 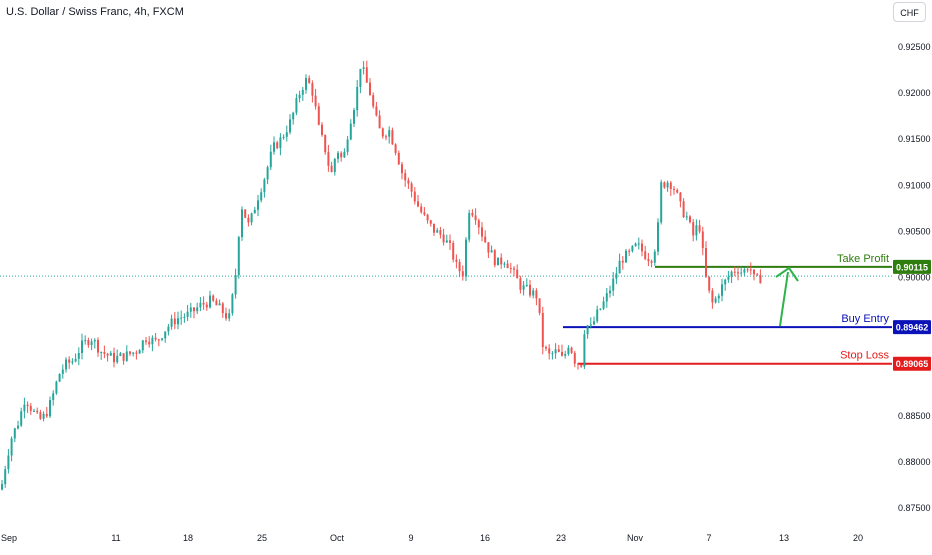 What do you see at coordinates (787, 296) in the screenshot?
I see `upward-arrow-icon` at bounding box center [787, 296].